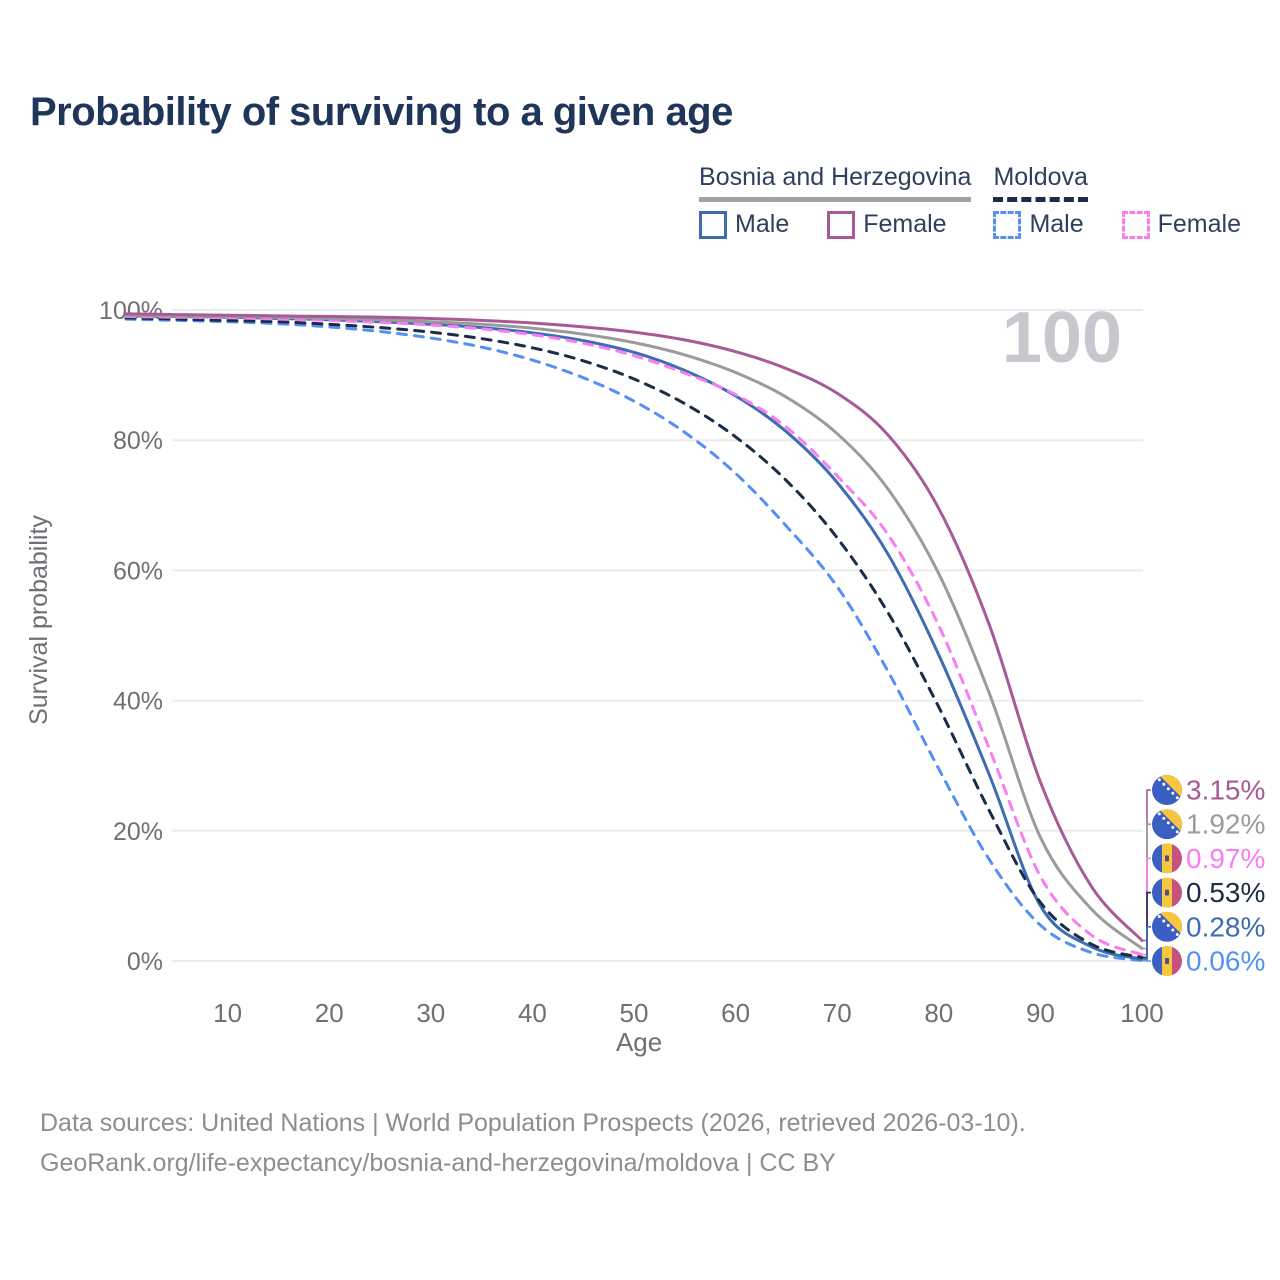 The width and height of the screenshot is (1280, 1280). Describe the element at coordinates (1225, 926) in the screenshot. I see `end-value-label: 0.28%` at that location.